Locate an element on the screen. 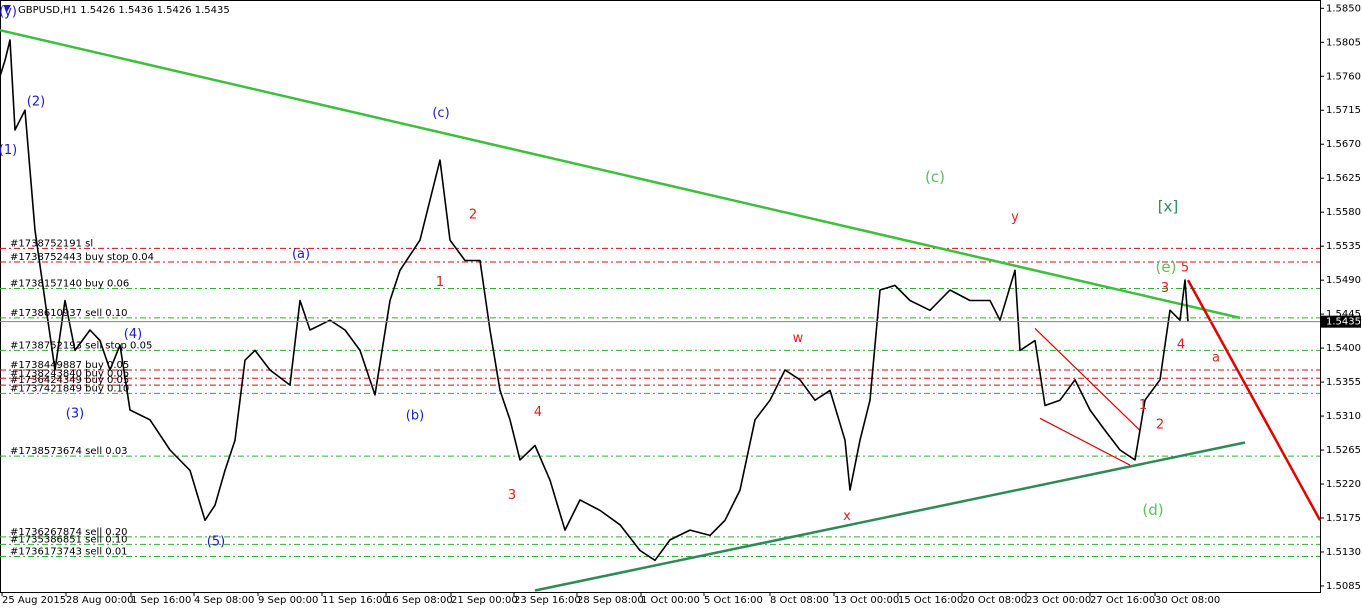  y-tick-label: 1.5265 is located at coordinates (1343, 450).